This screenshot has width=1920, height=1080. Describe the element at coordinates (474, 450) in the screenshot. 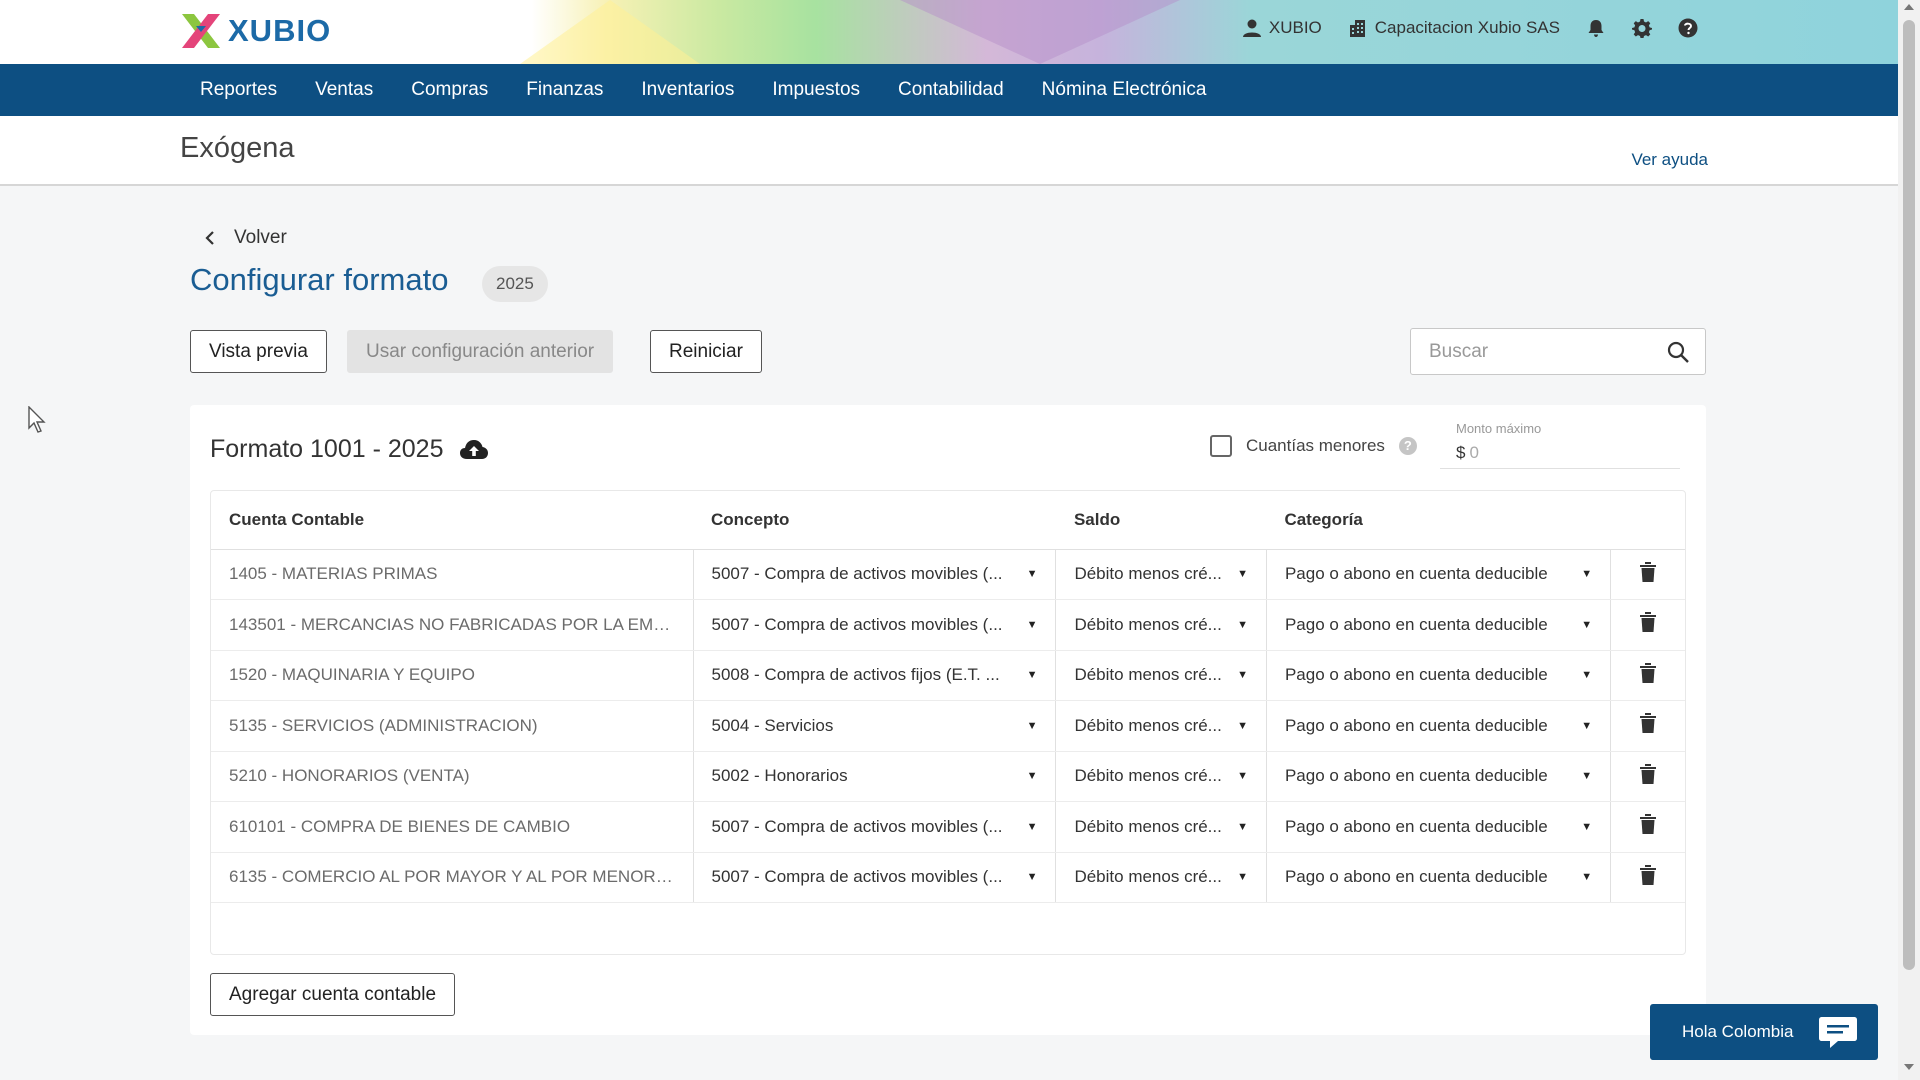

I see `cloud-upload-icon` at that location.